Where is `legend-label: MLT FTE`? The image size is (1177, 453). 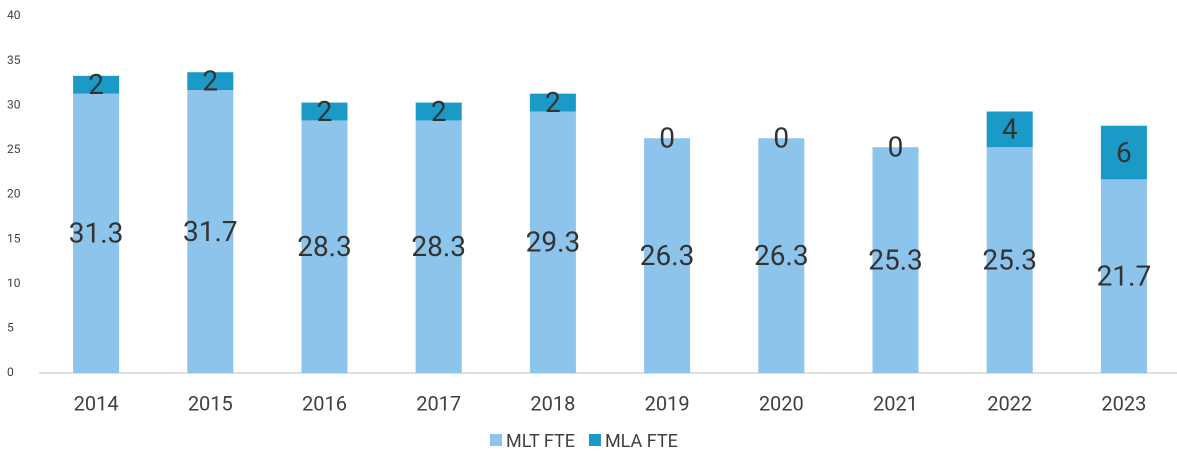 legend-label: MLT FTE is located at coordinates (540, 441).